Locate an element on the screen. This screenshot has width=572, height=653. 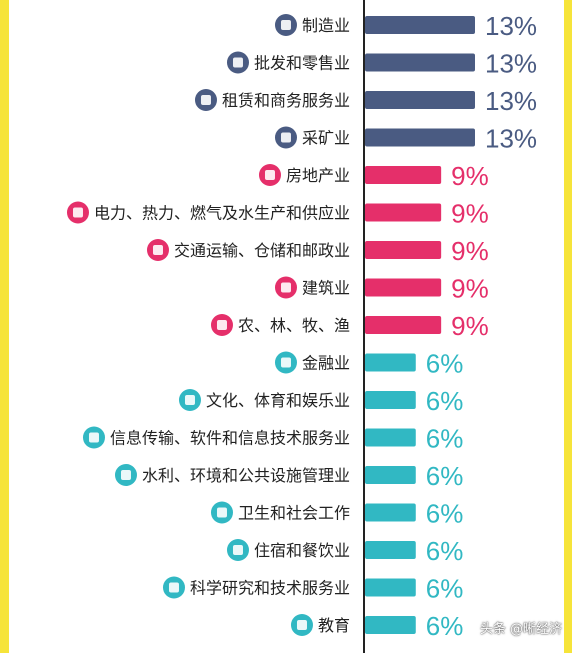
category-label: 制造业 is located at coordinates (326, 25).